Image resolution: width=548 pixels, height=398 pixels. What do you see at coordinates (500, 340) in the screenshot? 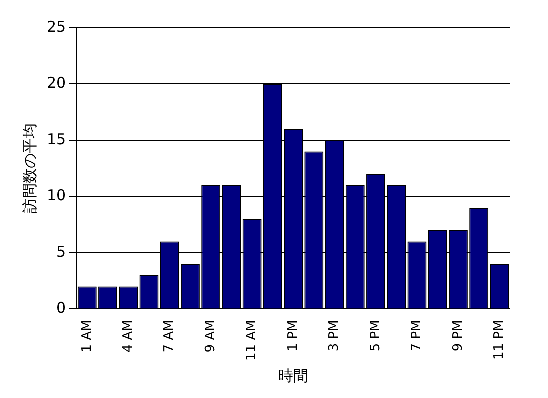
I see `x-tick-label: 11 PM` at bounding box center [500, 340].